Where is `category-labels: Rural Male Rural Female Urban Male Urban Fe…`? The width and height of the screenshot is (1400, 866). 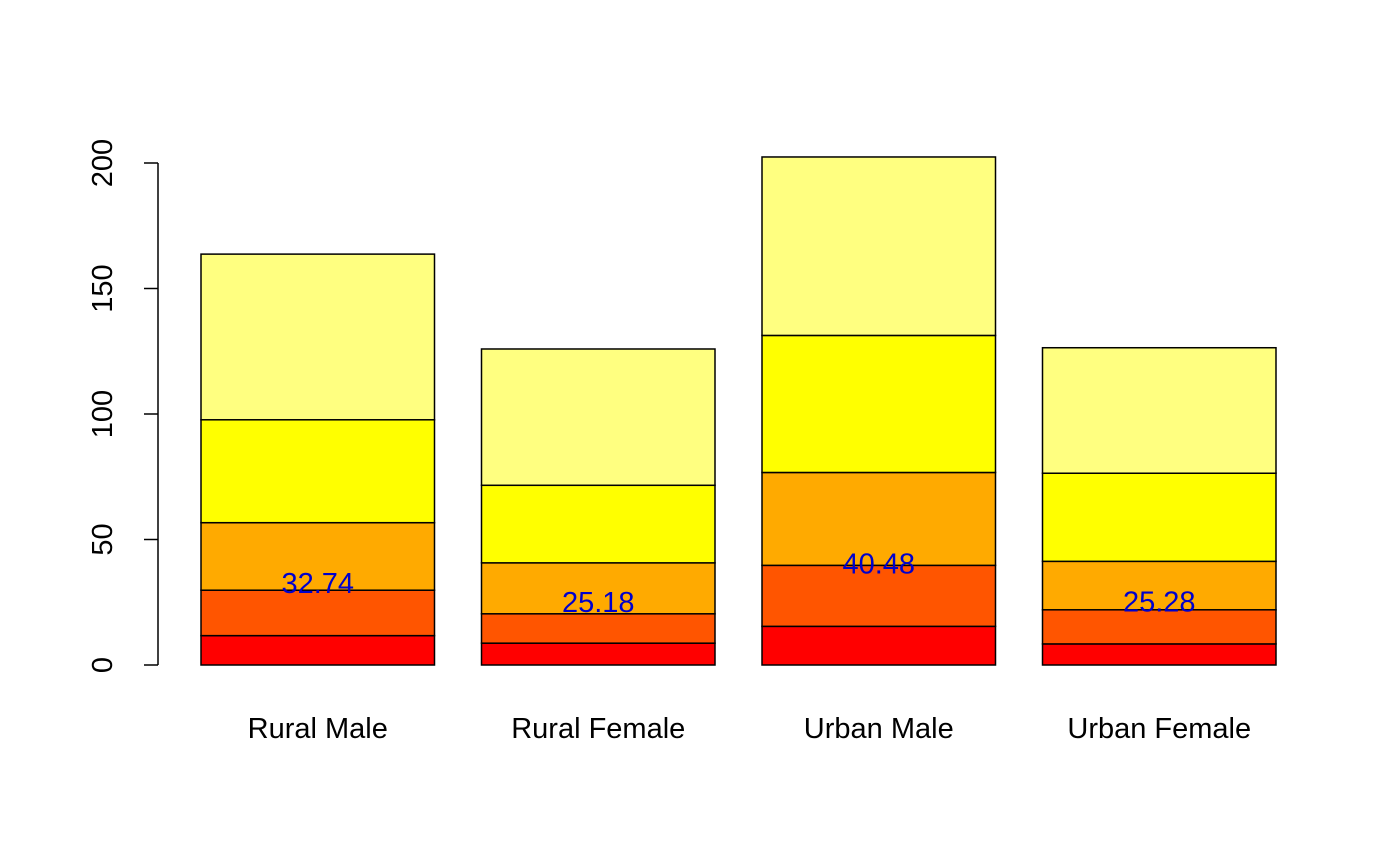 category-labels: Rural Male Rural Female Urban Male Urban Fe… is located at coordinates (749, 729).